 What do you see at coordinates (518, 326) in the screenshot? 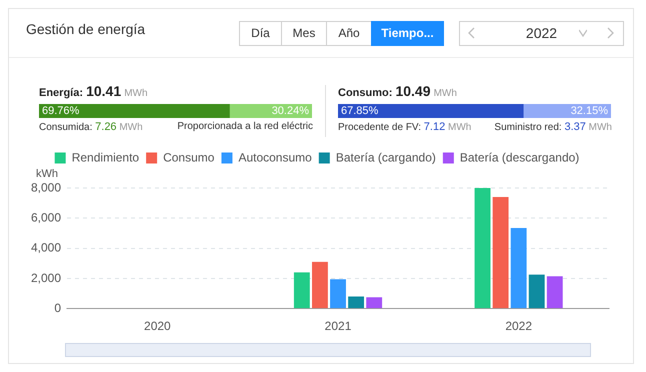
I see `x-tick-label: 2022` at bounding box center [518, 326].